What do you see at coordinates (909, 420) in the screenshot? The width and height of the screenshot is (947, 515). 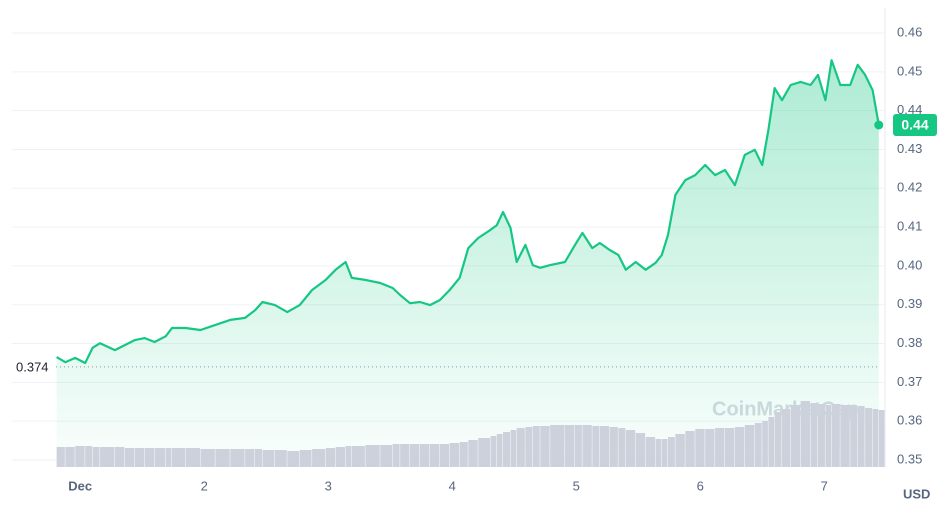 I see `y-tick-label: 0.36` at bounding box center [909, 420].